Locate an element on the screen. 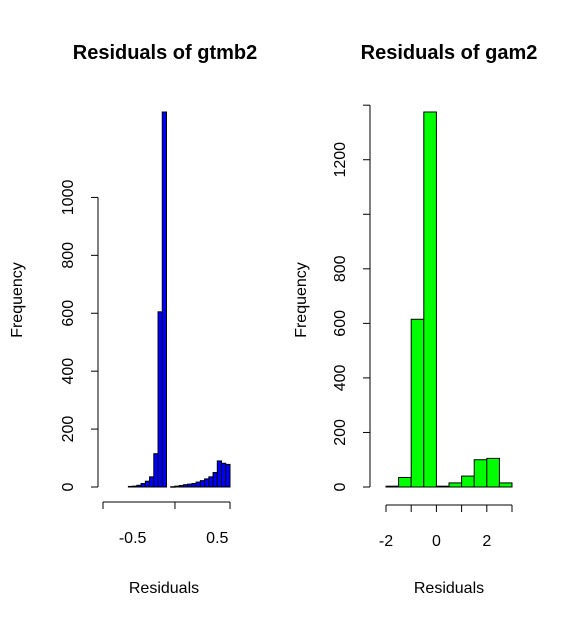  x-tick-label: 2 is located at coordinates (486, 541).